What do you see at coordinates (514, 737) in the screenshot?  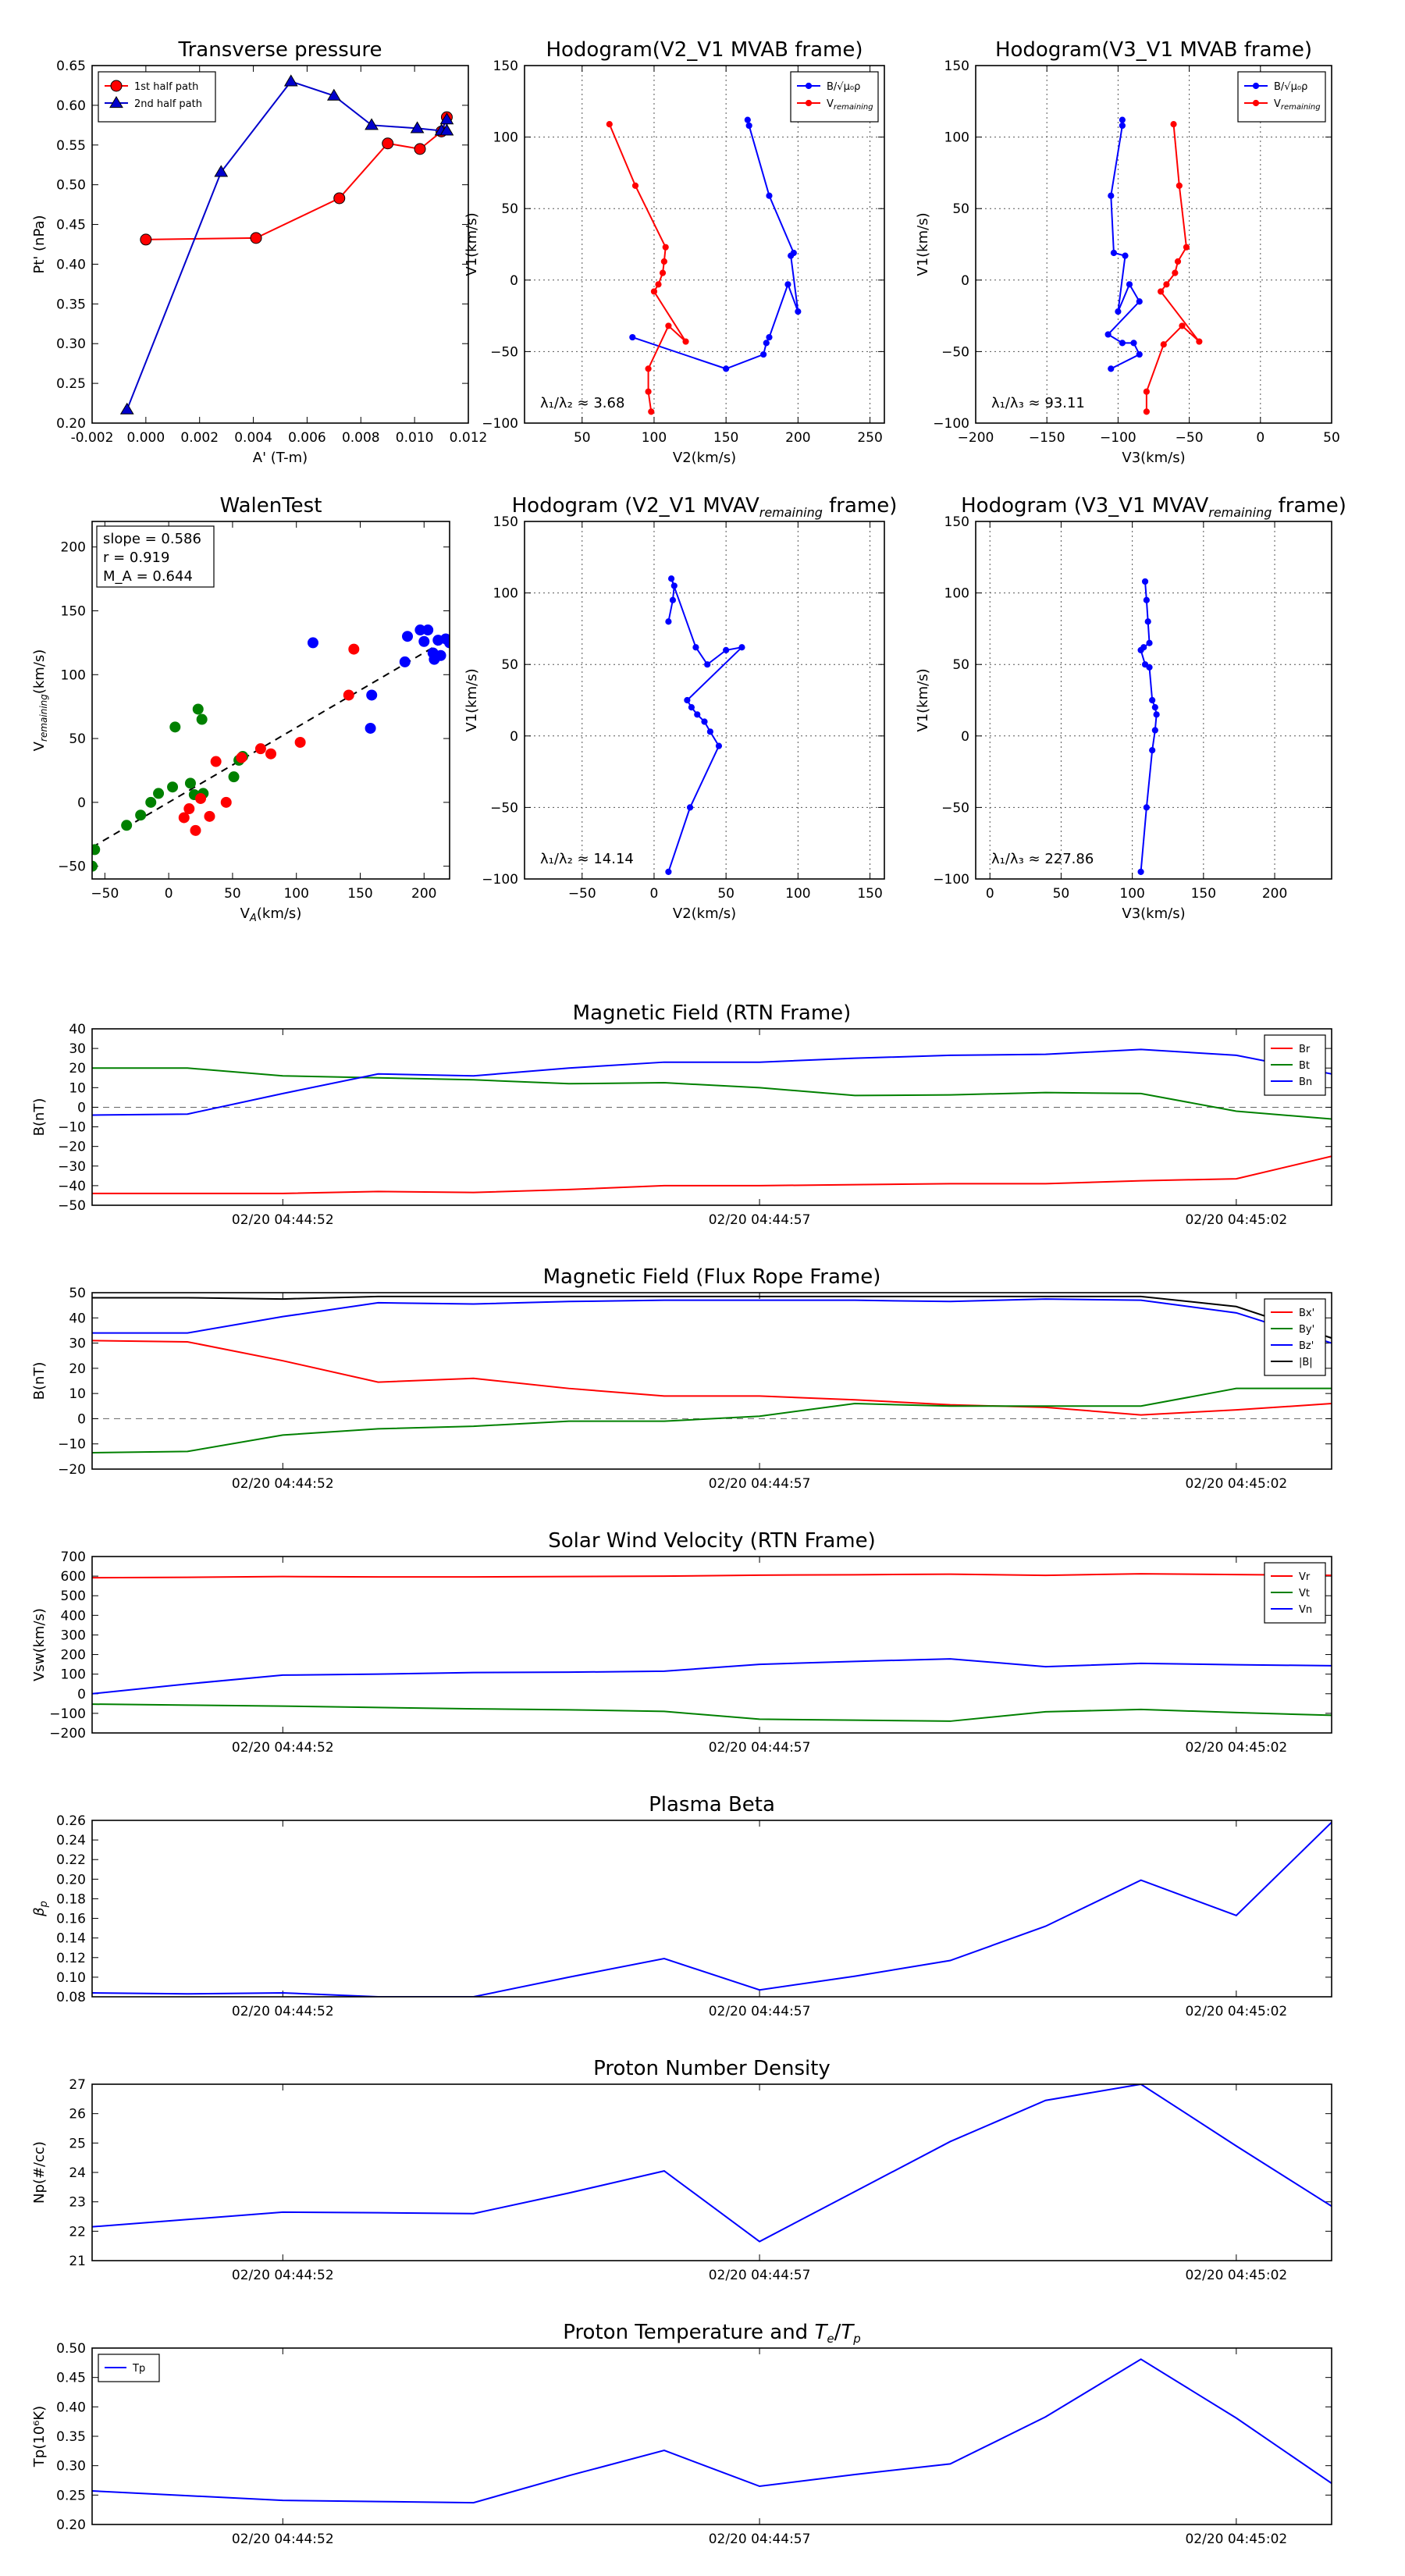 I see `y-tick-label: 0` at bounding box center [514, 737].